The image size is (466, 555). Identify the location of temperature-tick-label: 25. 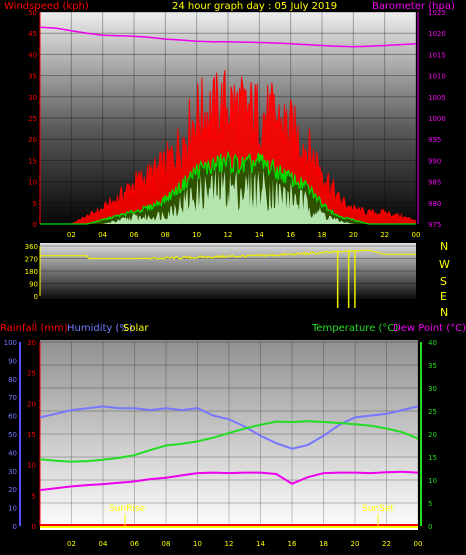
(432, 412).